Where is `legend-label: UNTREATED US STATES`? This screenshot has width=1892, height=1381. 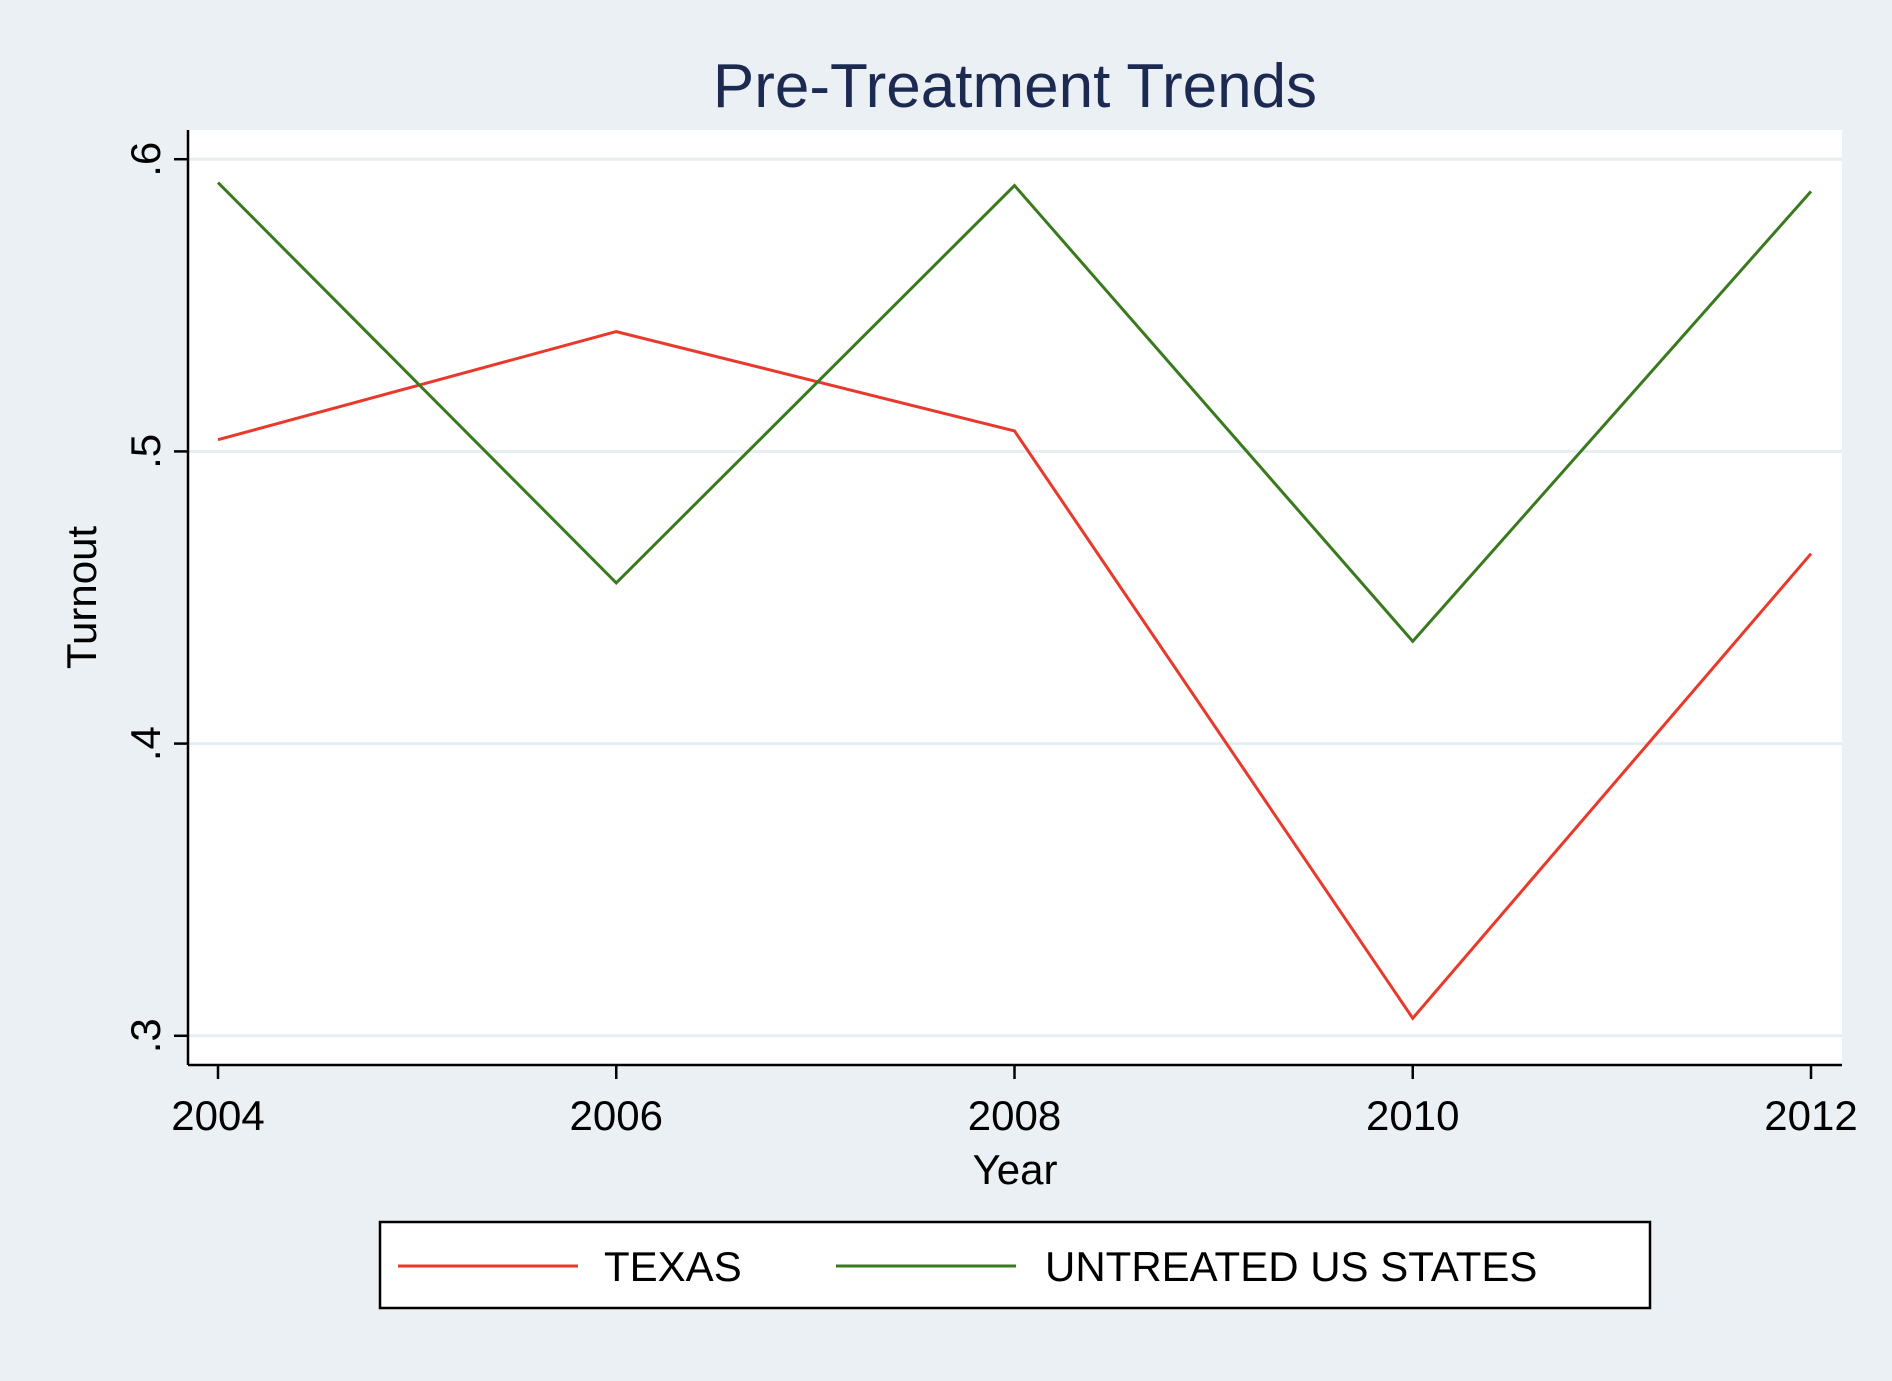 legend-label: UNTREATED US STATES is located at coordinates (1291, 1266).